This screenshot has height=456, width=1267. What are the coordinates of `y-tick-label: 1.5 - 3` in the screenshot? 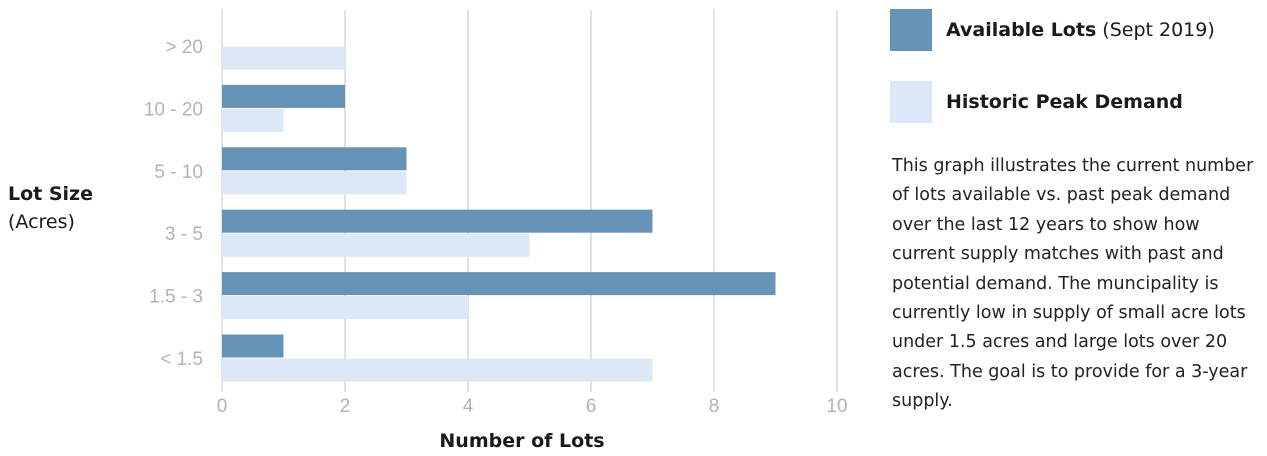 It's located at (176, 297).